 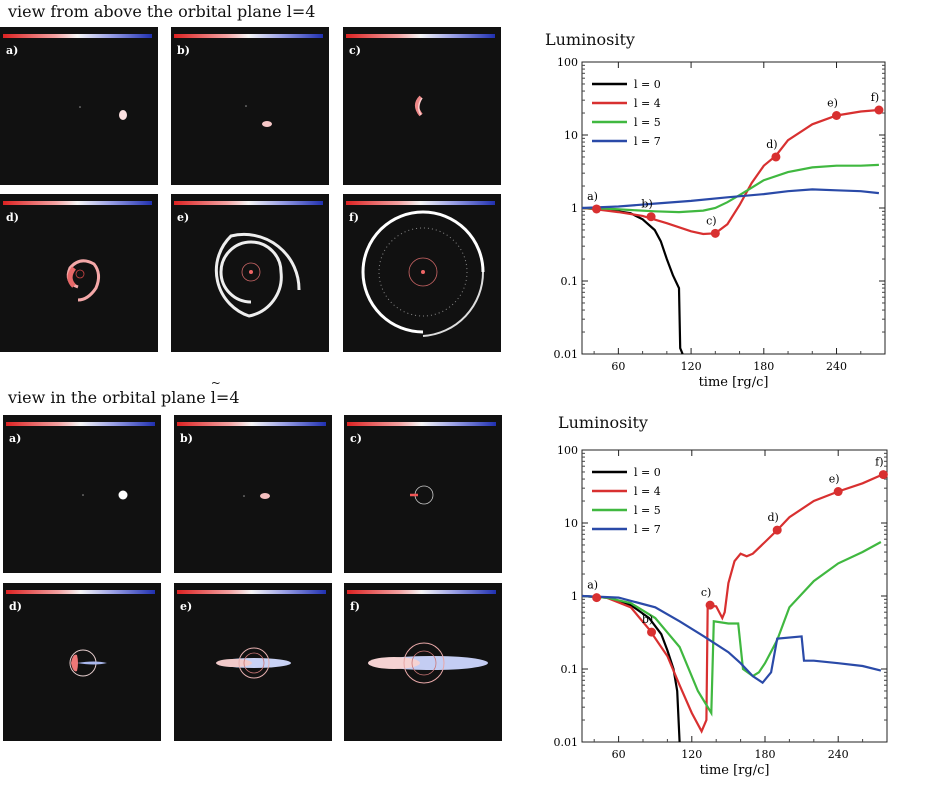 What do you see at coordinates (227, 397) in the screenshot?
I see `bottom-title-suffix: =4` at bounding box center [227, 397].